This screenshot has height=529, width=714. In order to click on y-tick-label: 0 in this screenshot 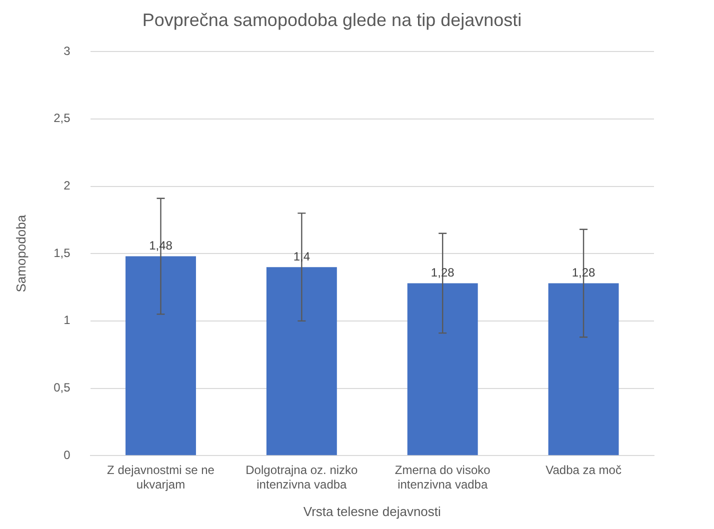, I will do `click(67, 455)`.